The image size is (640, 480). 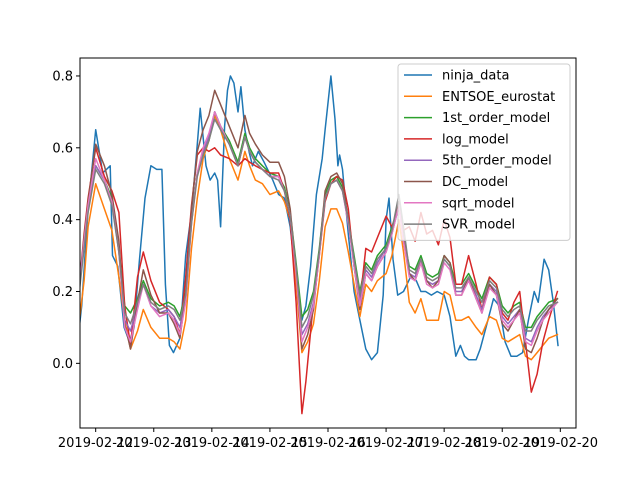 I want to click on x-tick-label: 2019-02-16, so click(x=328, y=443).